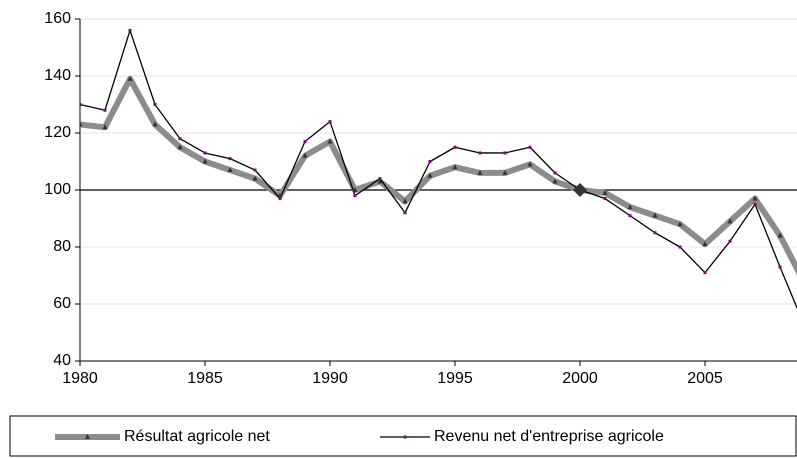 The width and height of the screenshot is (797, 458). I want to click on x-tick-label: 2000, so click(580, 378).